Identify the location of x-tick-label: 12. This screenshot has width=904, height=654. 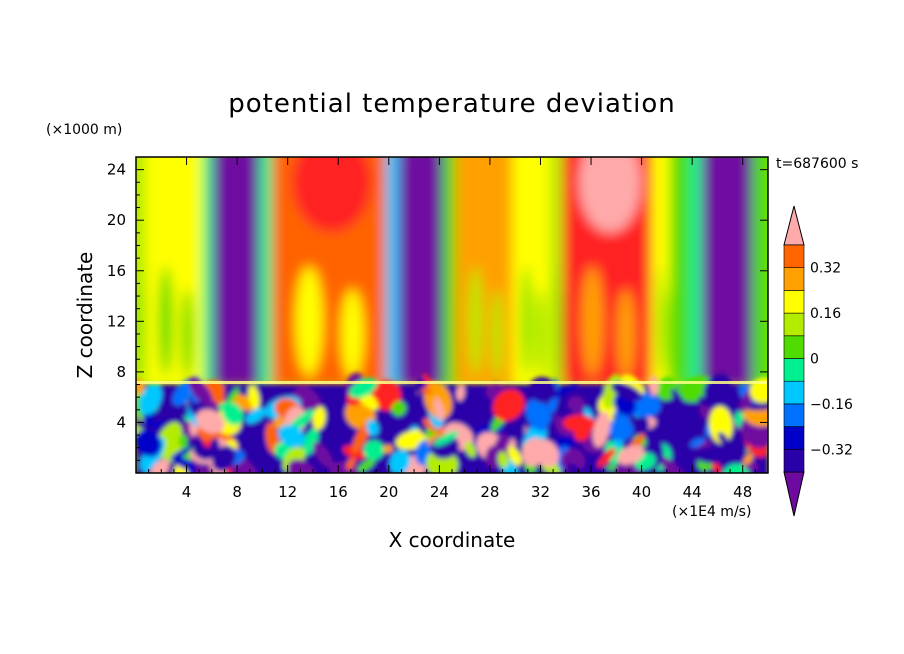
(287, 492).